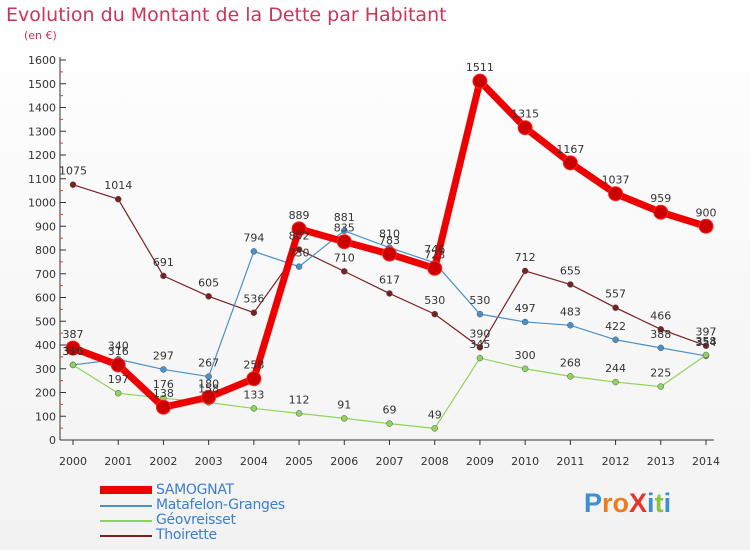 The image size is (750, 550). I want to click on data-label-thoirette: 605, so click(208, 282).